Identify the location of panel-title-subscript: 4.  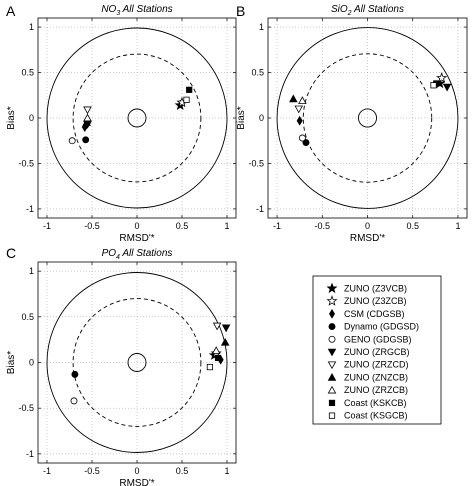
(118, 257).